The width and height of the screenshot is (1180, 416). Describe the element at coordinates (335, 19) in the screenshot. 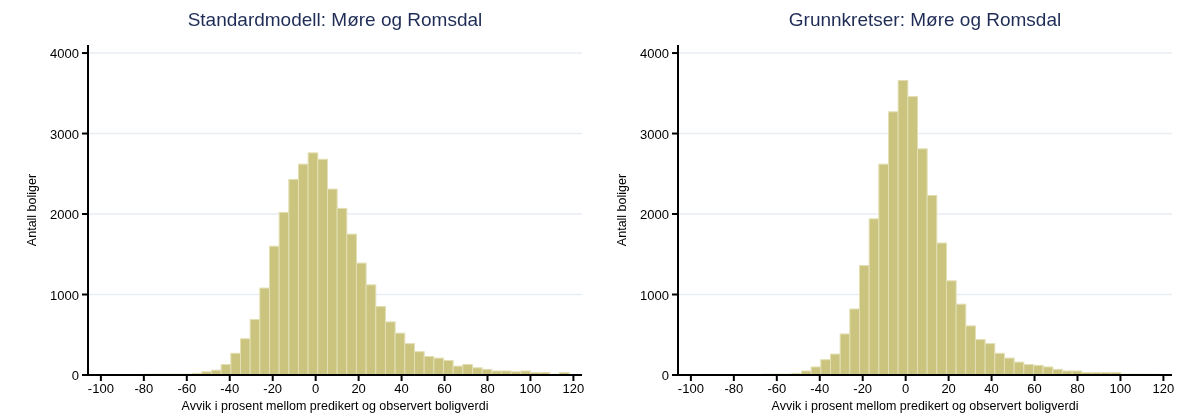

I see `chart-title: Standardmodell: Møre og Romsdal` at that location.